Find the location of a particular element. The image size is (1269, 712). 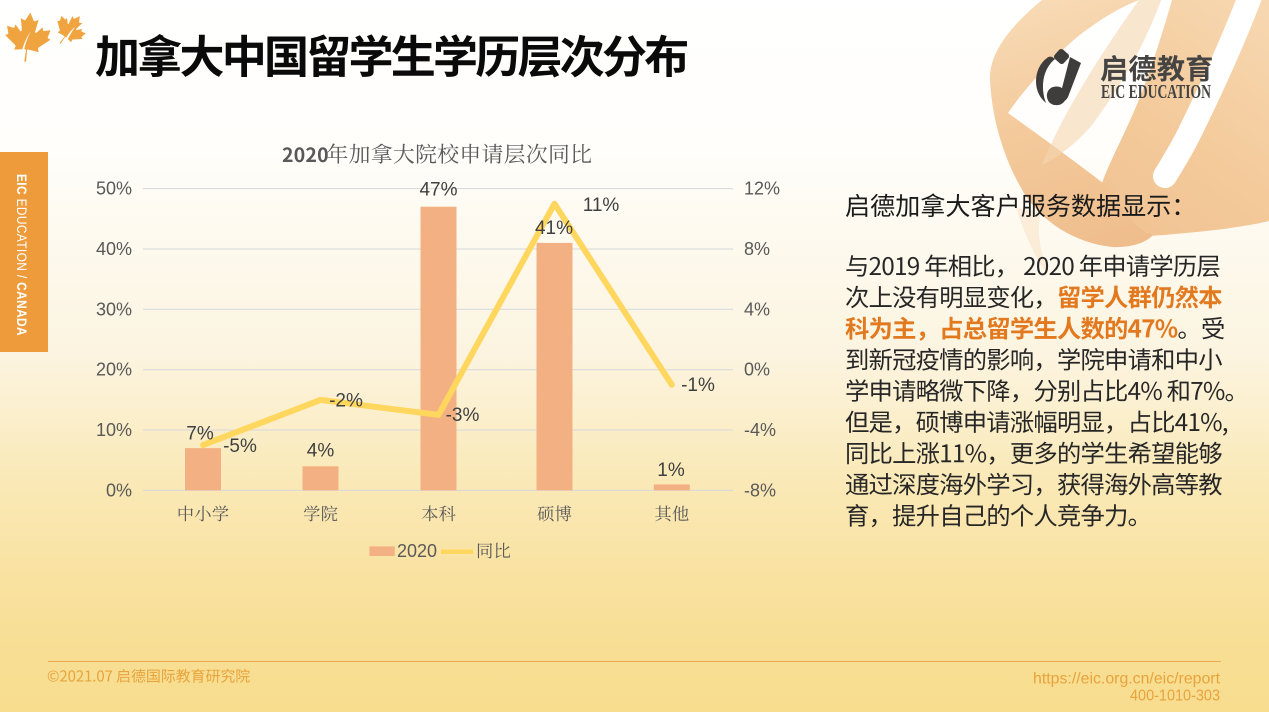

svg-text: 47% is located at coordinates (438, 190).